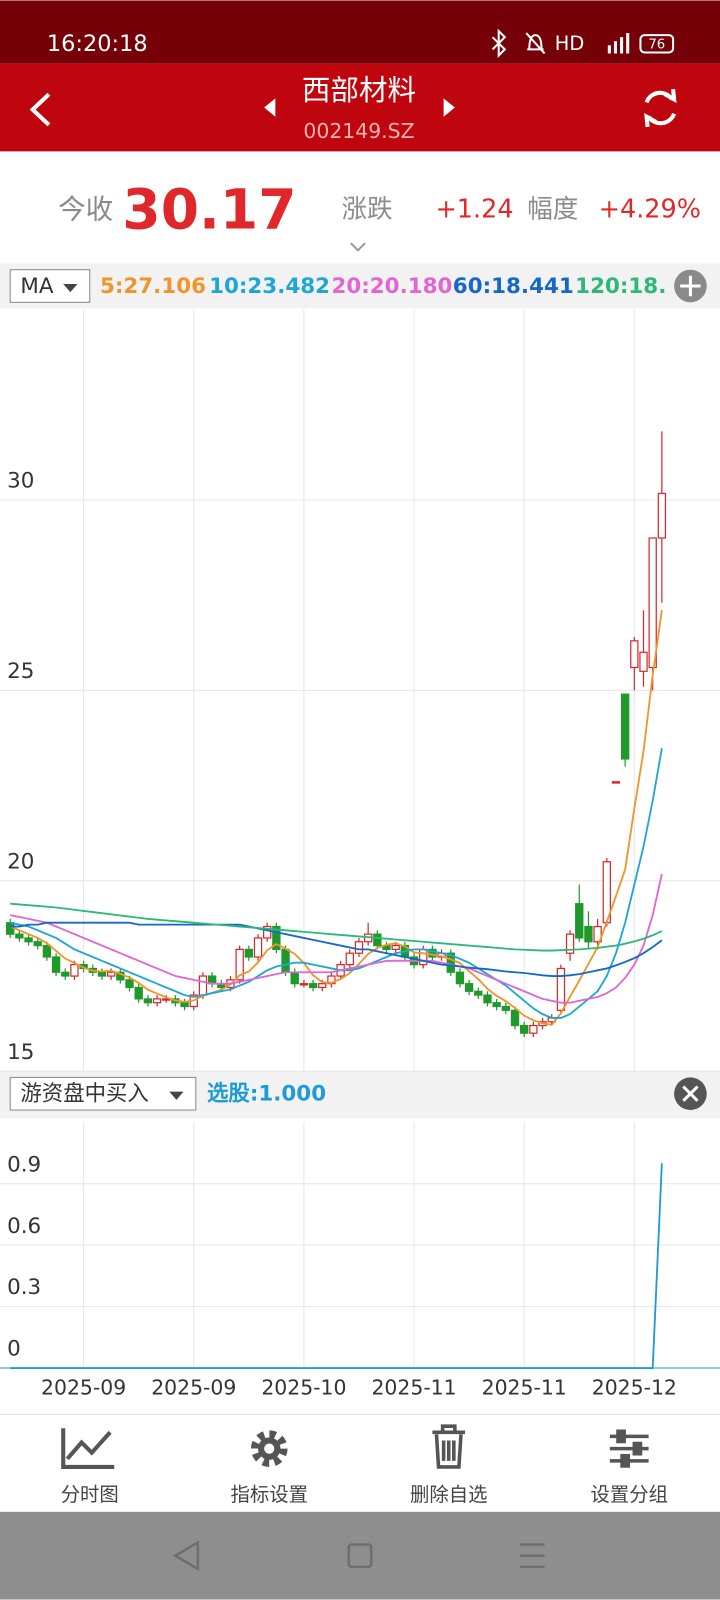  I want to click on toolbar-label: 删除自选, so click(448, 1494).